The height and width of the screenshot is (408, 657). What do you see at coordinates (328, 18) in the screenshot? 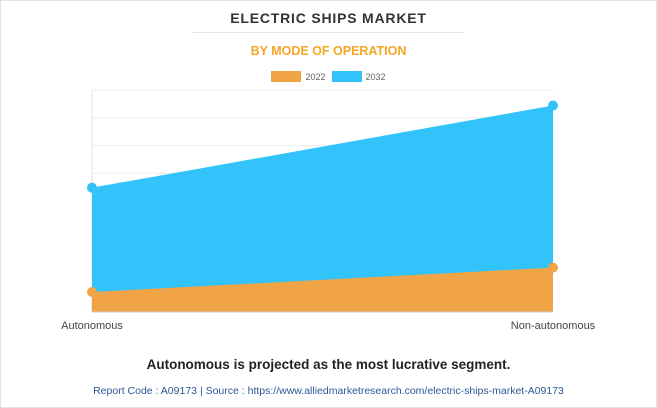
I see `chart-title: ELECTRIC SHIPS MARKET` at bounding box center [328, 18].